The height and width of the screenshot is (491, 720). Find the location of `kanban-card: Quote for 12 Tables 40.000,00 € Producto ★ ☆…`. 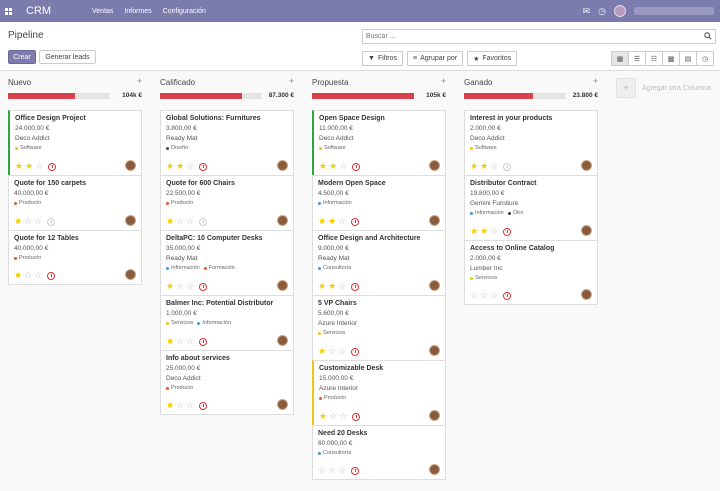

kanban-card: Quote for 12 Tables 40.000,00 € Producto ★ ☆… is located at coordinates (75, 257).